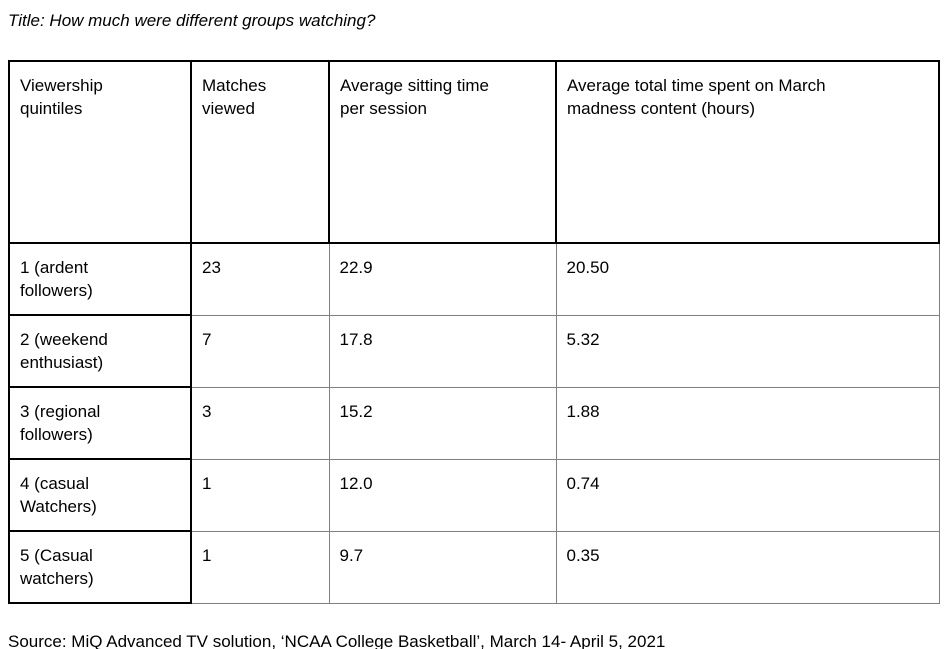 This screenshot has width=947, height=649. What do you see at coordinates (56, 279) in the screenshot?
I see `cell-quintile-label: 1 (ardent followers)` at bounding box center [56, 279].